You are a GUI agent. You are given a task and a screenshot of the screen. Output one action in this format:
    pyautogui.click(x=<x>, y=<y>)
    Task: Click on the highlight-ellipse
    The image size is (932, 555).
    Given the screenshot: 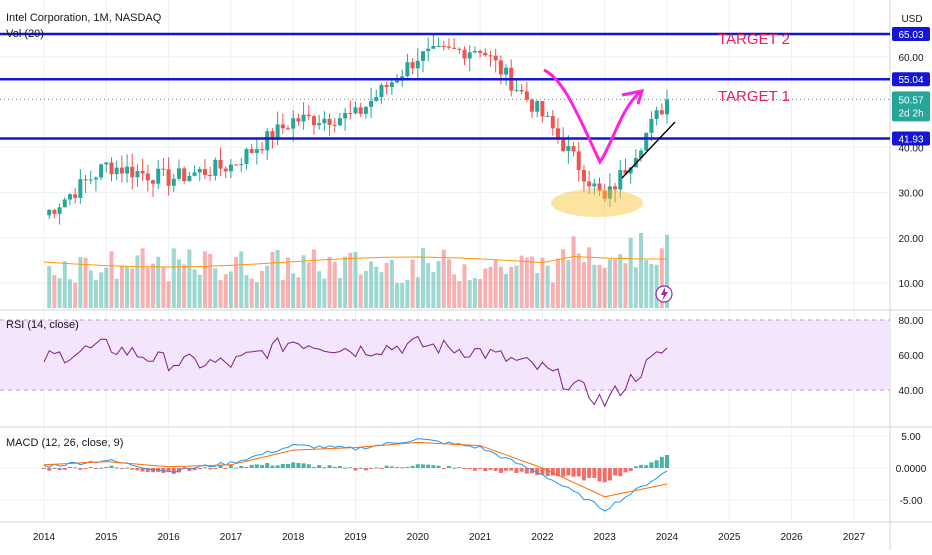 What is the action you would take?
    pyautogui.click(x=597, y=203)
    